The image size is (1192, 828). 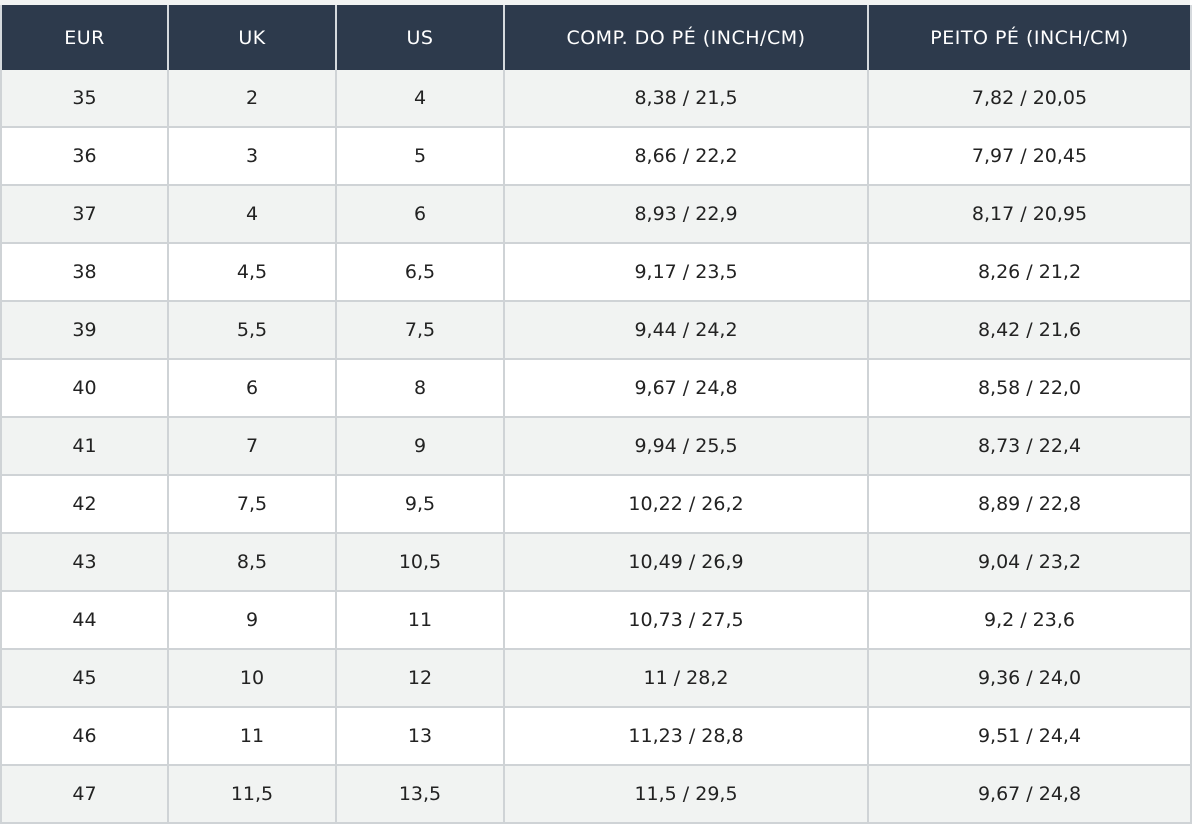 What do you see at coordinates (252, 330) in the screenshot?
I see `table-cell: 5,5` at bounding box center [252, 330].